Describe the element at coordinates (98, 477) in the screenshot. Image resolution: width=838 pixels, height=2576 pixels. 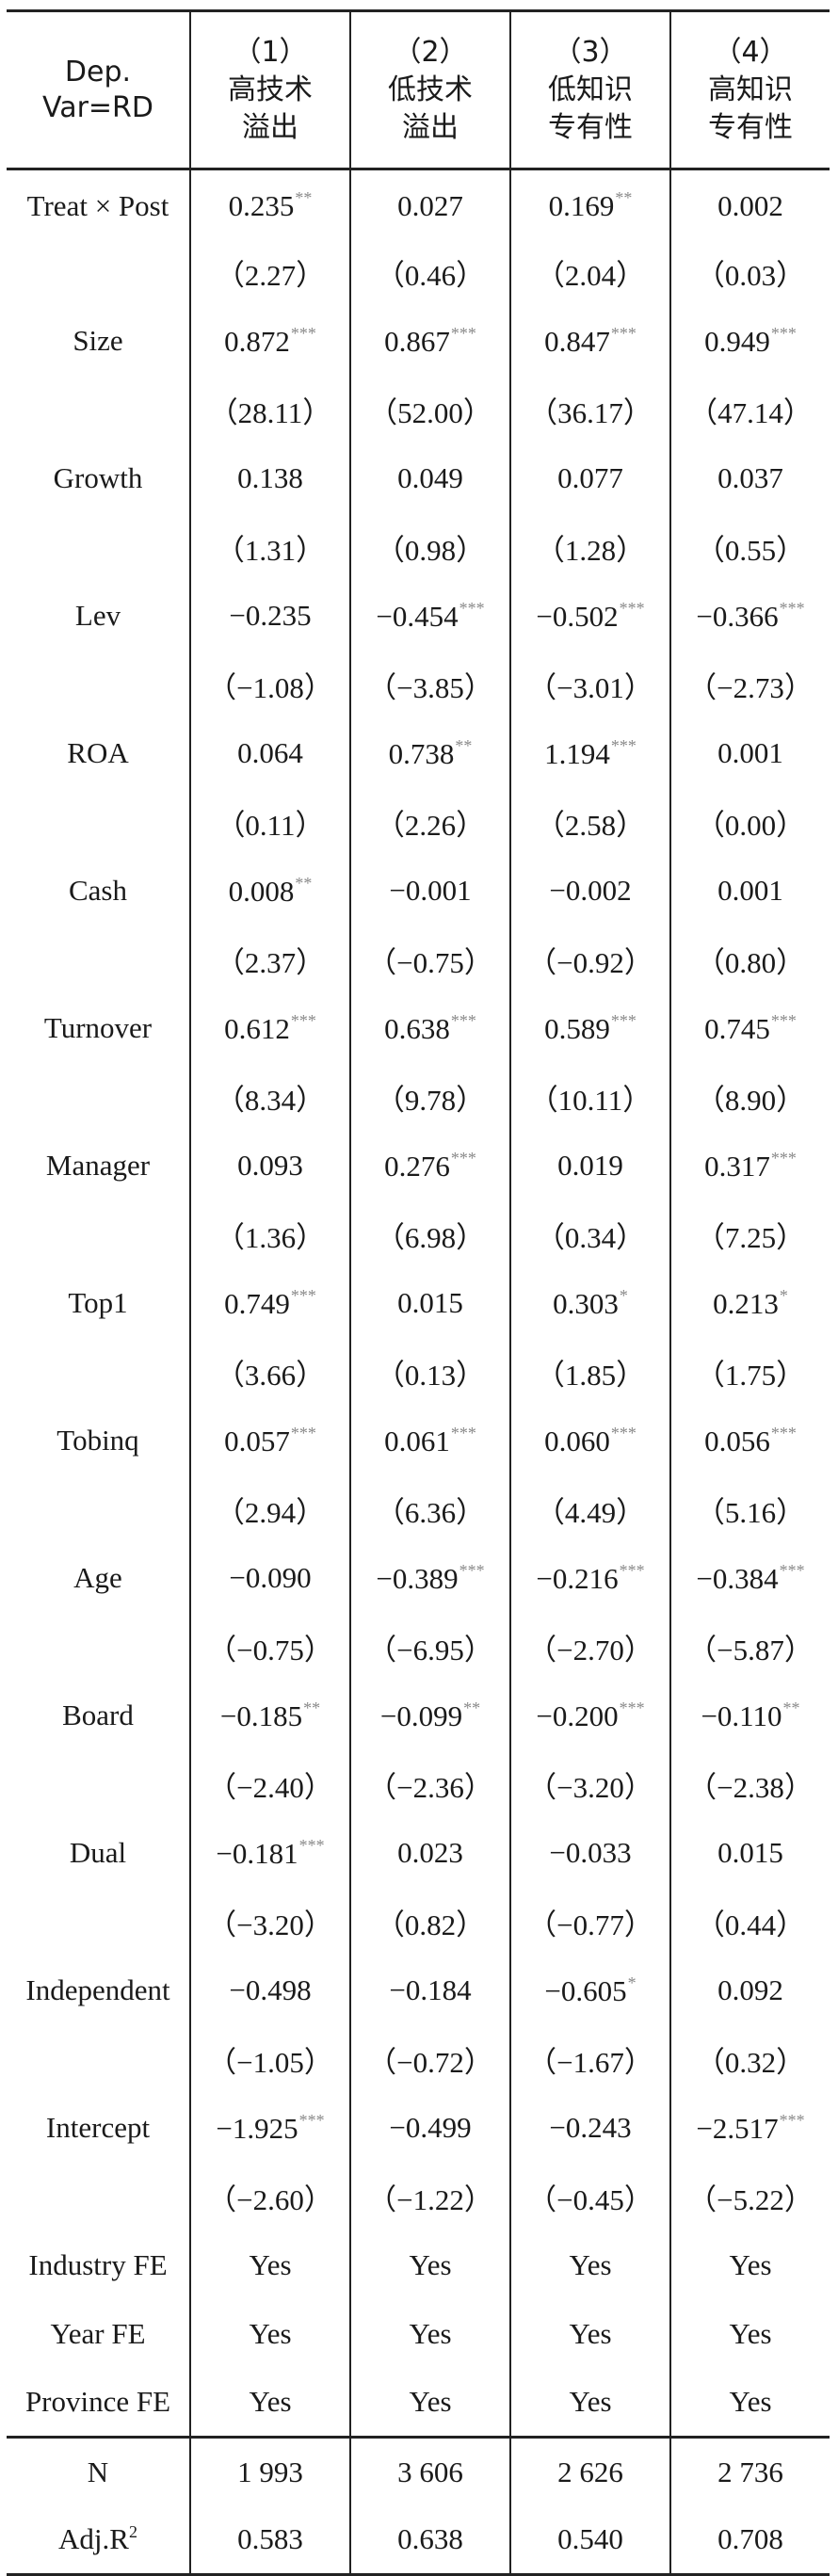
I see `row-label: Growth` at that location.